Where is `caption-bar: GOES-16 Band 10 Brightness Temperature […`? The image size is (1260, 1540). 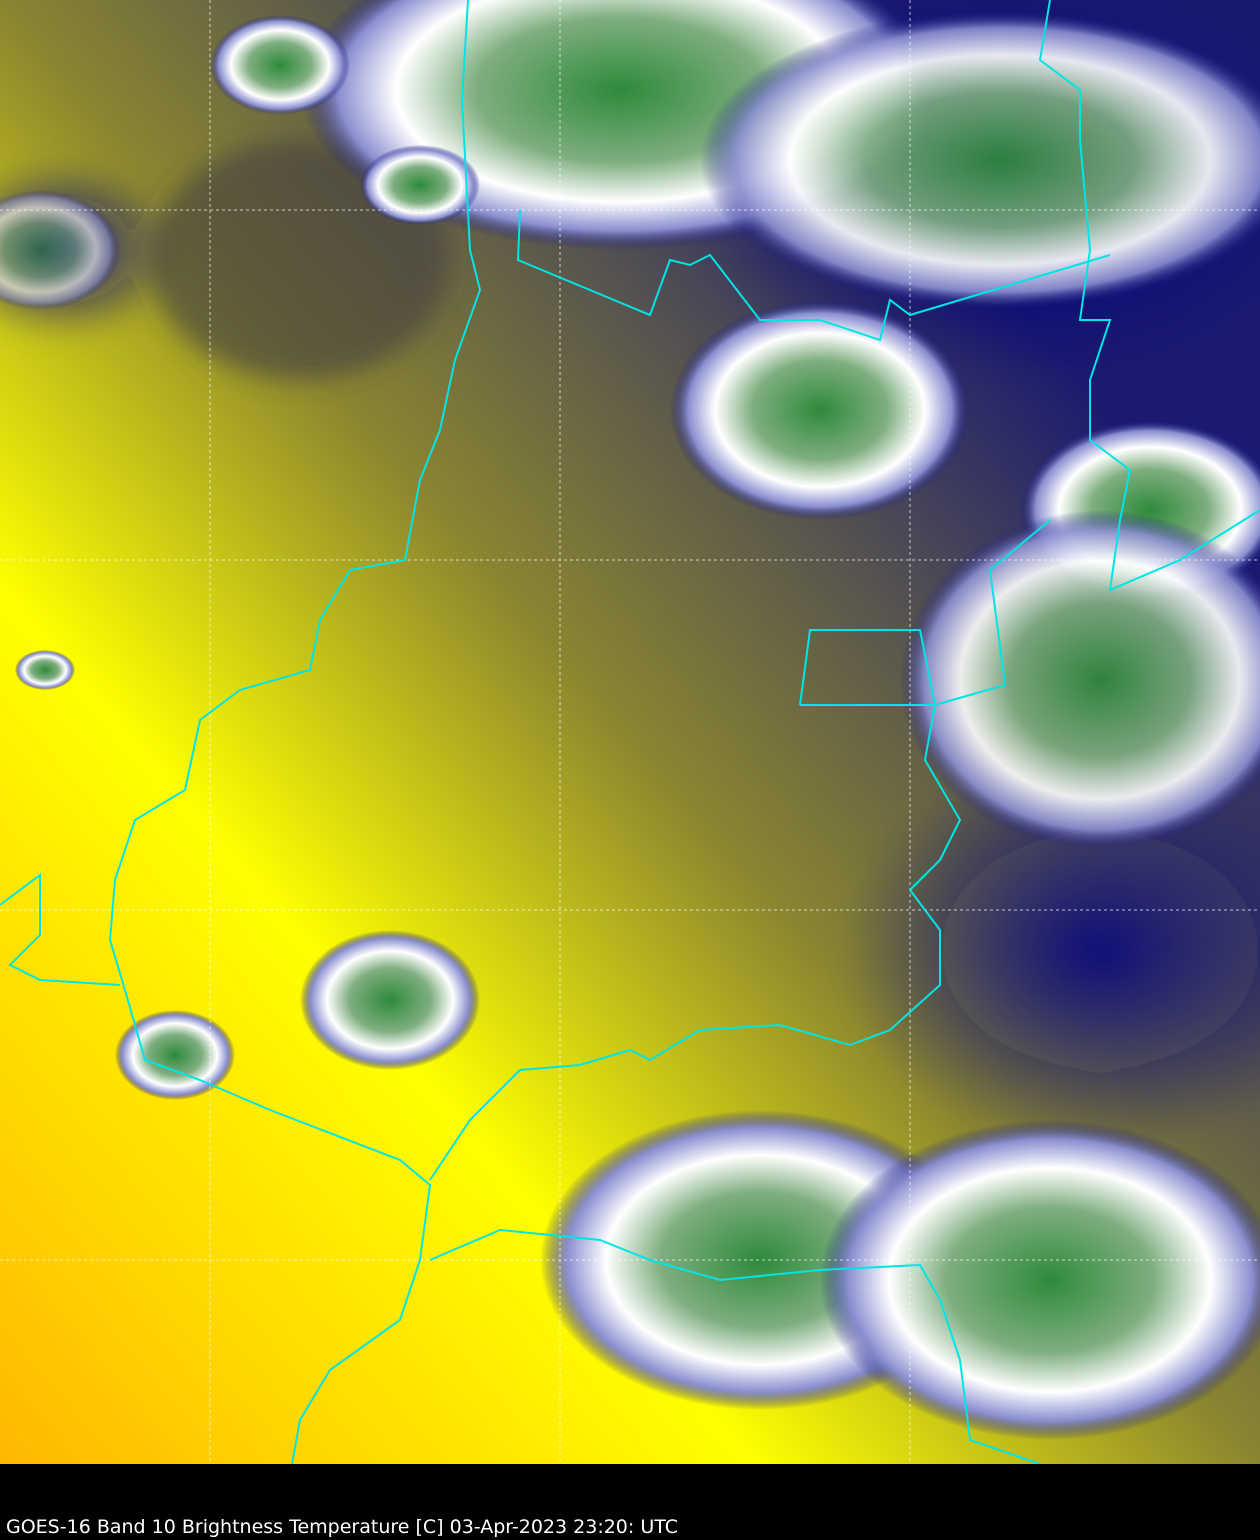
caption-bar: GOES-16 Band 10 Brightness Temperature [… is located at coordinates (630, 1502).